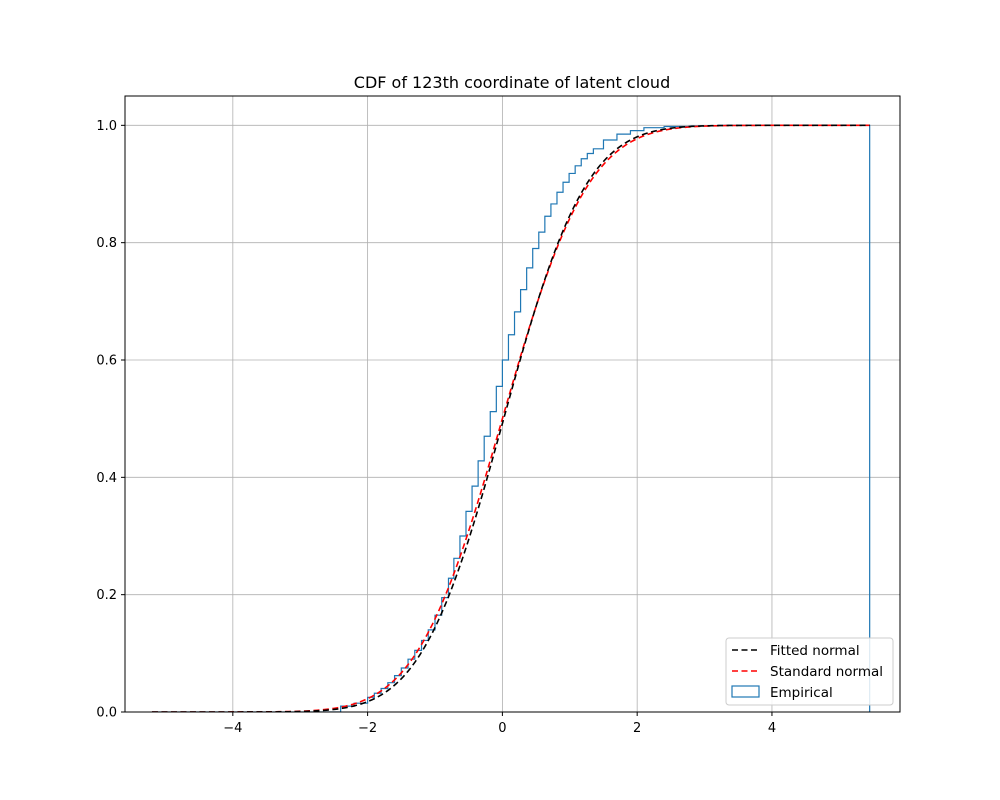 This screenshot has width=1000, height=800. I want to click on legend: Fitted normal Standard normal Empirical, so click(809, 671).